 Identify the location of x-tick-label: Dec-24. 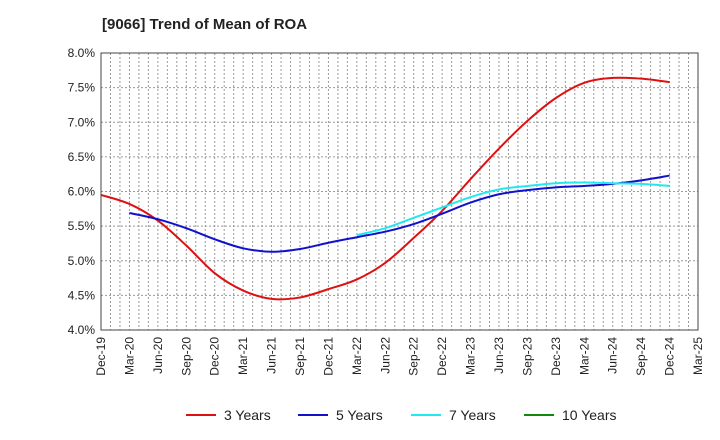
(670, 356).